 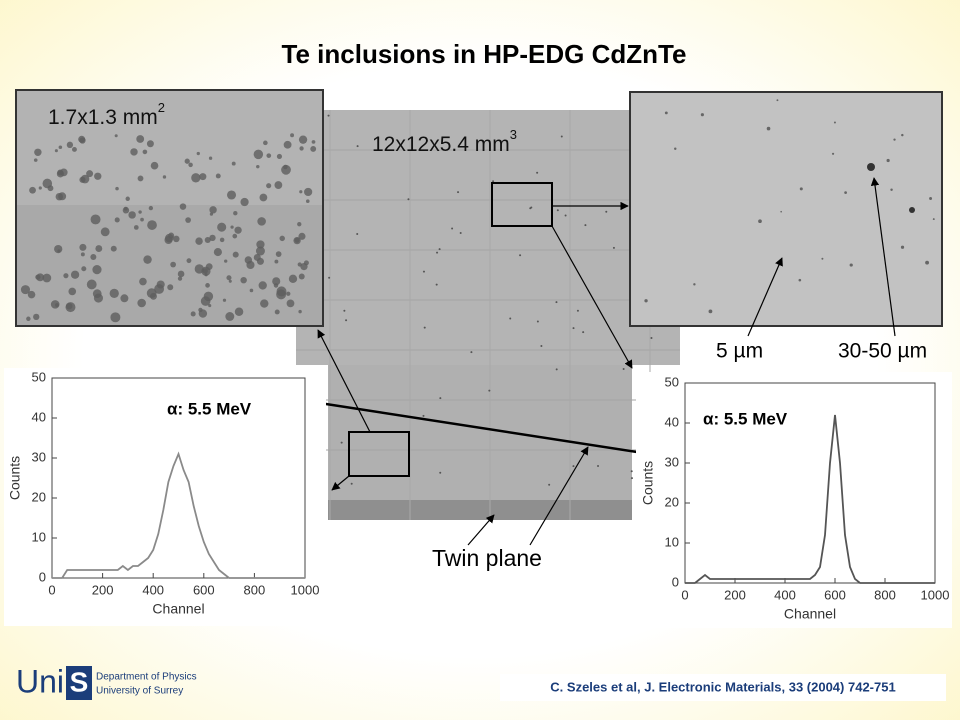 What do you see at coordinates (39, 456) in the screenshot?
I see `y-tick-label: 30` at bounding box center [39, 456].